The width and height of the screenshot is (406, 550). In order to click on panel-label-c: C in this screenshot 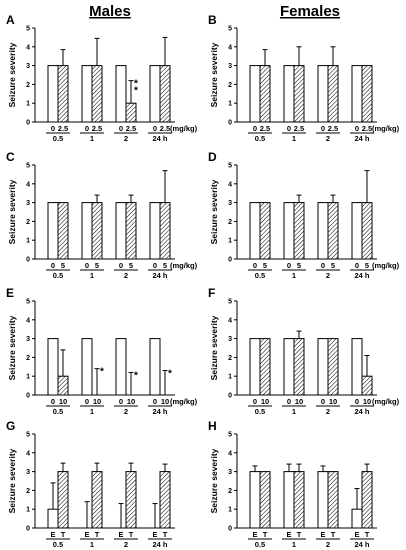, I will do `click(10, 157)`.